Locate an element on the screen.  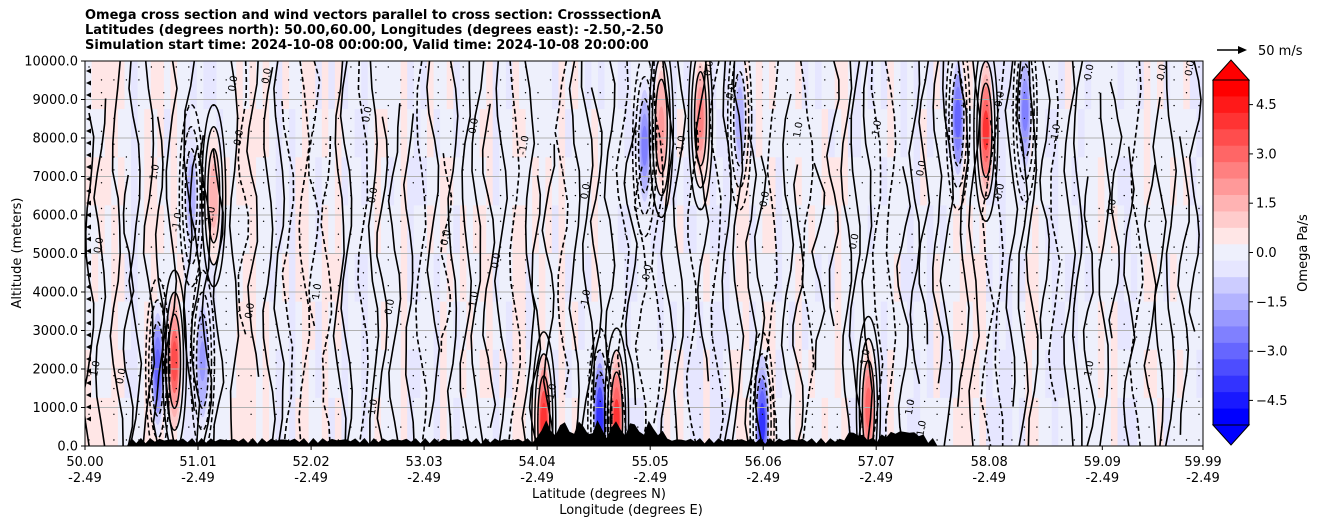
contour-label: -1.0 is located at coordinates (922, 430).